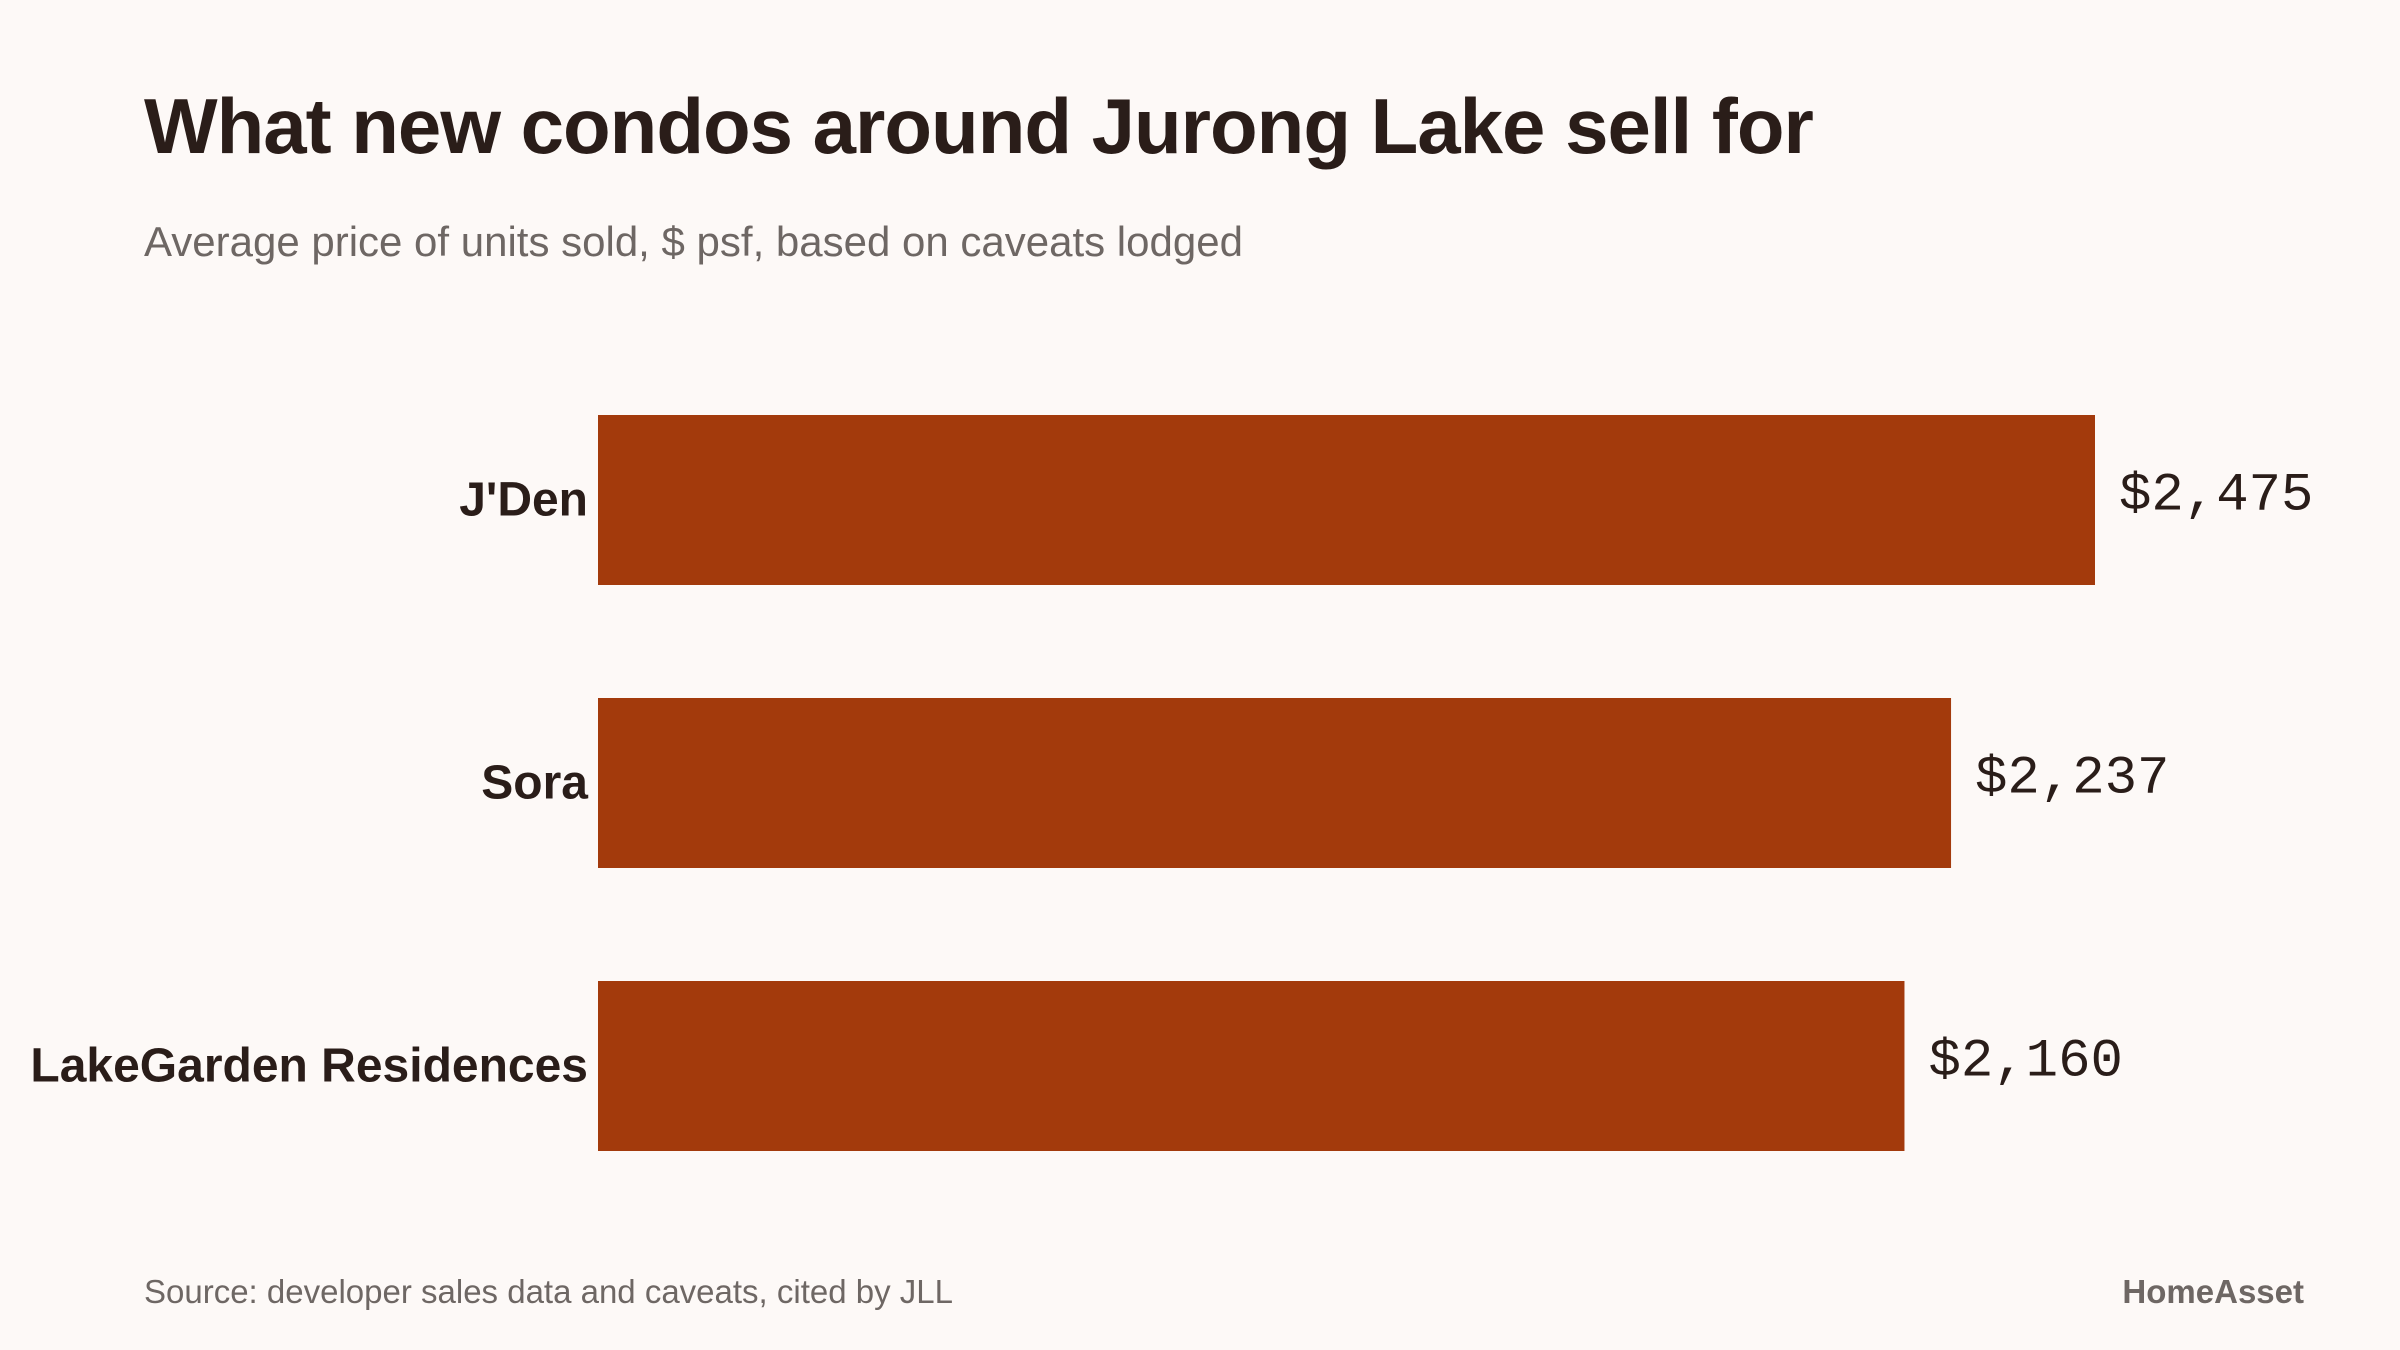 The image size is (2400, 1350). Describe the element at coordinates (2025, 1062) in the screenshot. I see `value-label-2: $2,160` at that location.